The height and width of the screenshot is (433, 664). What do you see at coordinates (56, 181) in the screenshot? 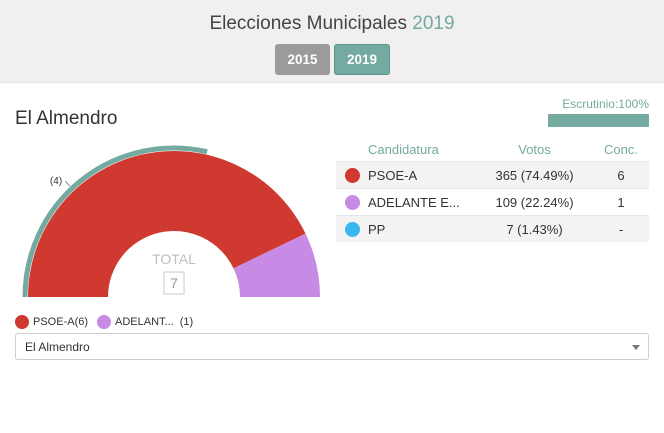
I see `majority-label: (4)` at bounding box center [56, 181].